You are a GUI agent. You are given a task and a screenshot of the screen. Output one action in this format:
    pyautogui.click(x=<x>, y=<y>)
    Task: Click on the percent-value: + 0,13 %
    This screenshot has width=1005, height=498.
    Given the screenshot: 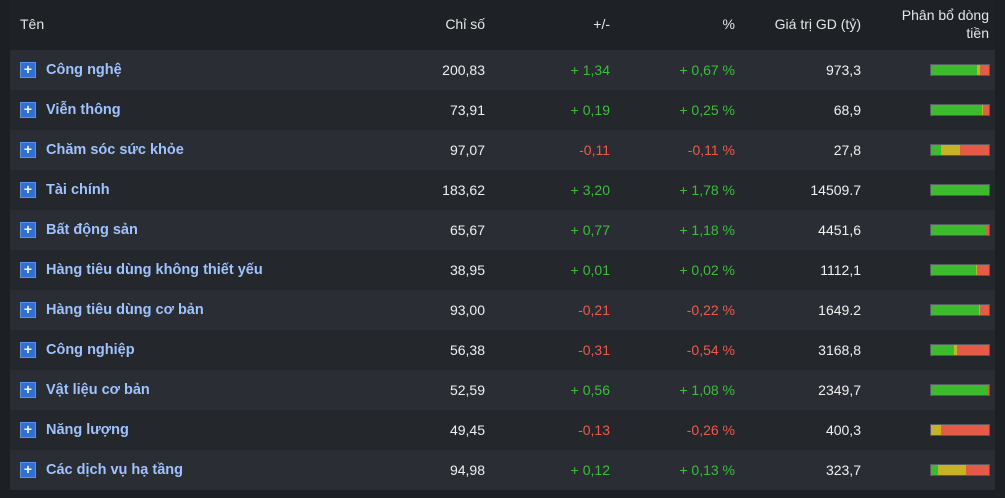 What is the action you would take?
    pyautogui.click(x=707, y=470)
    